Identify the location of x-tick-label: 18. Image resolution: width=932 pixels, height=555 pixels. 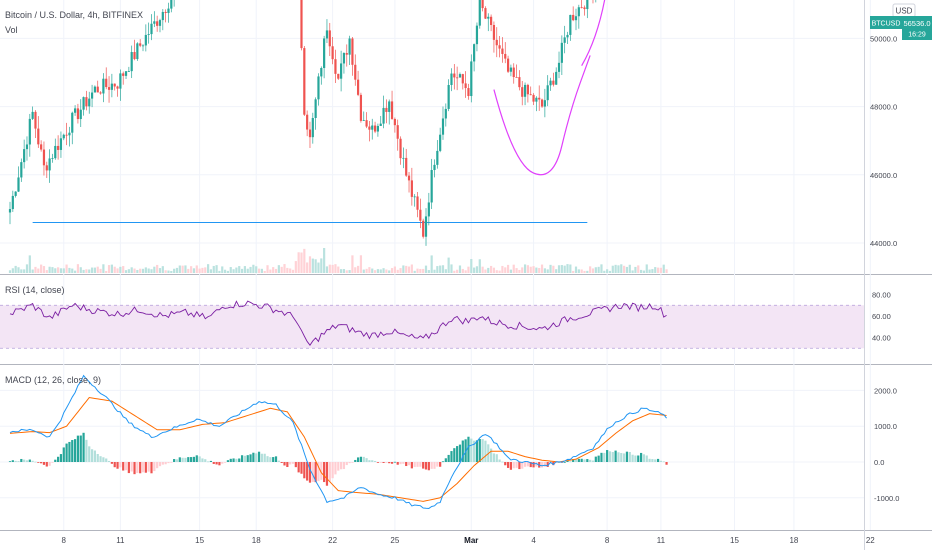
(256, 540).